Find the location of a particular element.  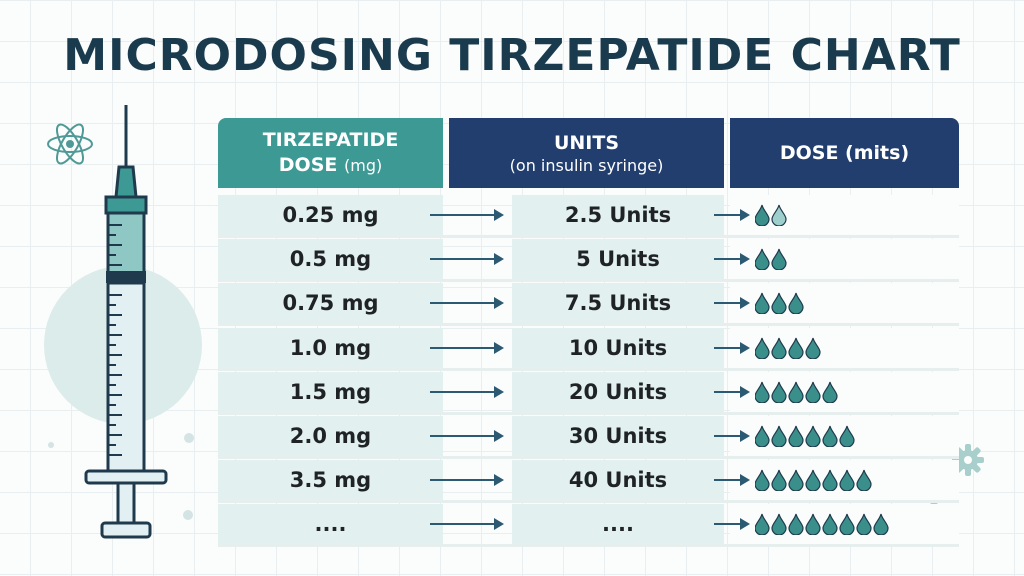

units-cell: 7.5 Units is located at coordinates (618, 303).